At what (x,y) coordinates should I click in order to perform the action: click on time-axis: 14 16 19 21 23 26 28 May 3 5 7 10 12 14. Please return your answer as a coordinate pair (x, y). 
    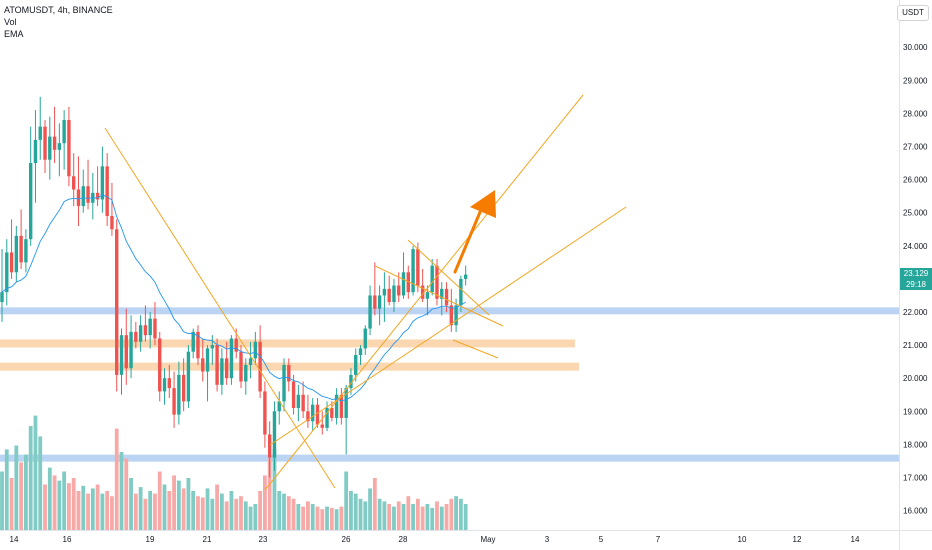
    Looking at the image, I should click on (435, 539).